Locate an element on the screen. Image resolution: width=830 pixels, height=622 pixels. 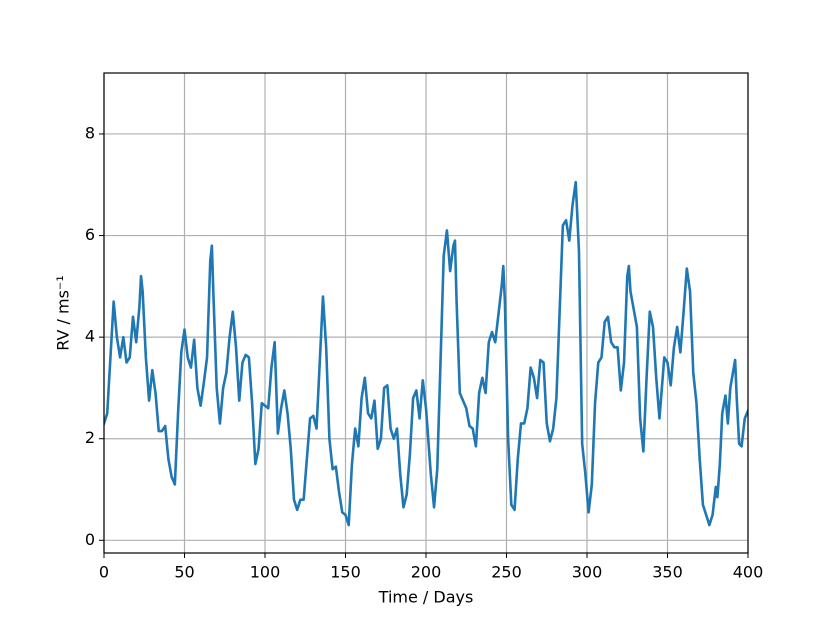
y-tick-label: 0 is located at coordinates (90, 539).